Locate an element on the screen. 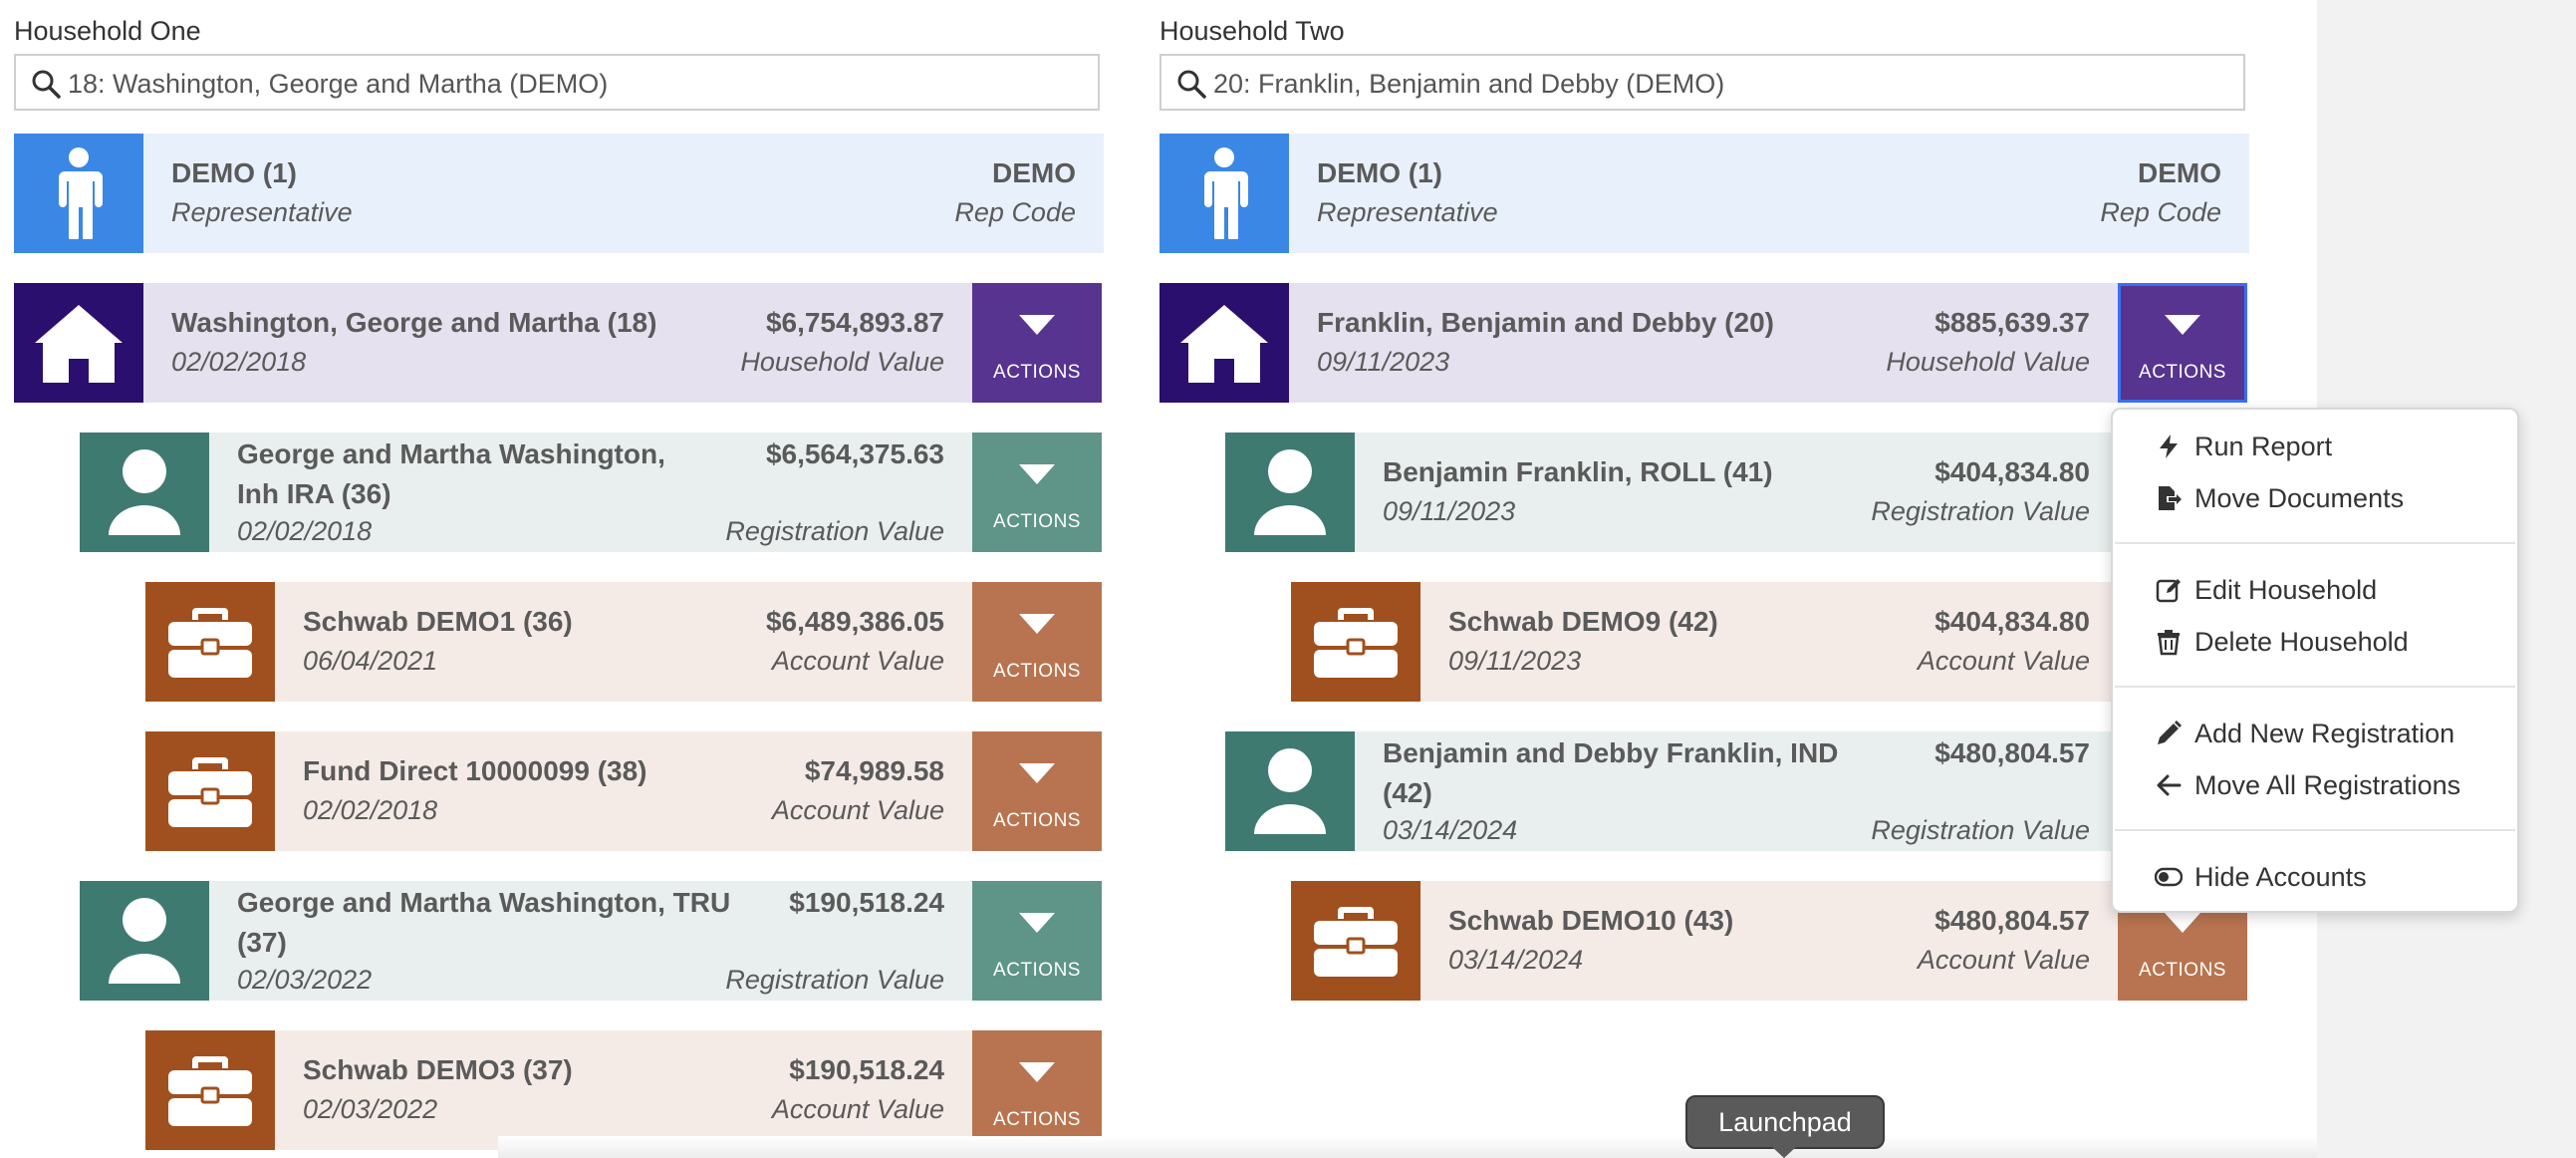 The width and height of the screenshot is (2576, 1158). rep-code: DEMO is located at coordinates (1034, 172).